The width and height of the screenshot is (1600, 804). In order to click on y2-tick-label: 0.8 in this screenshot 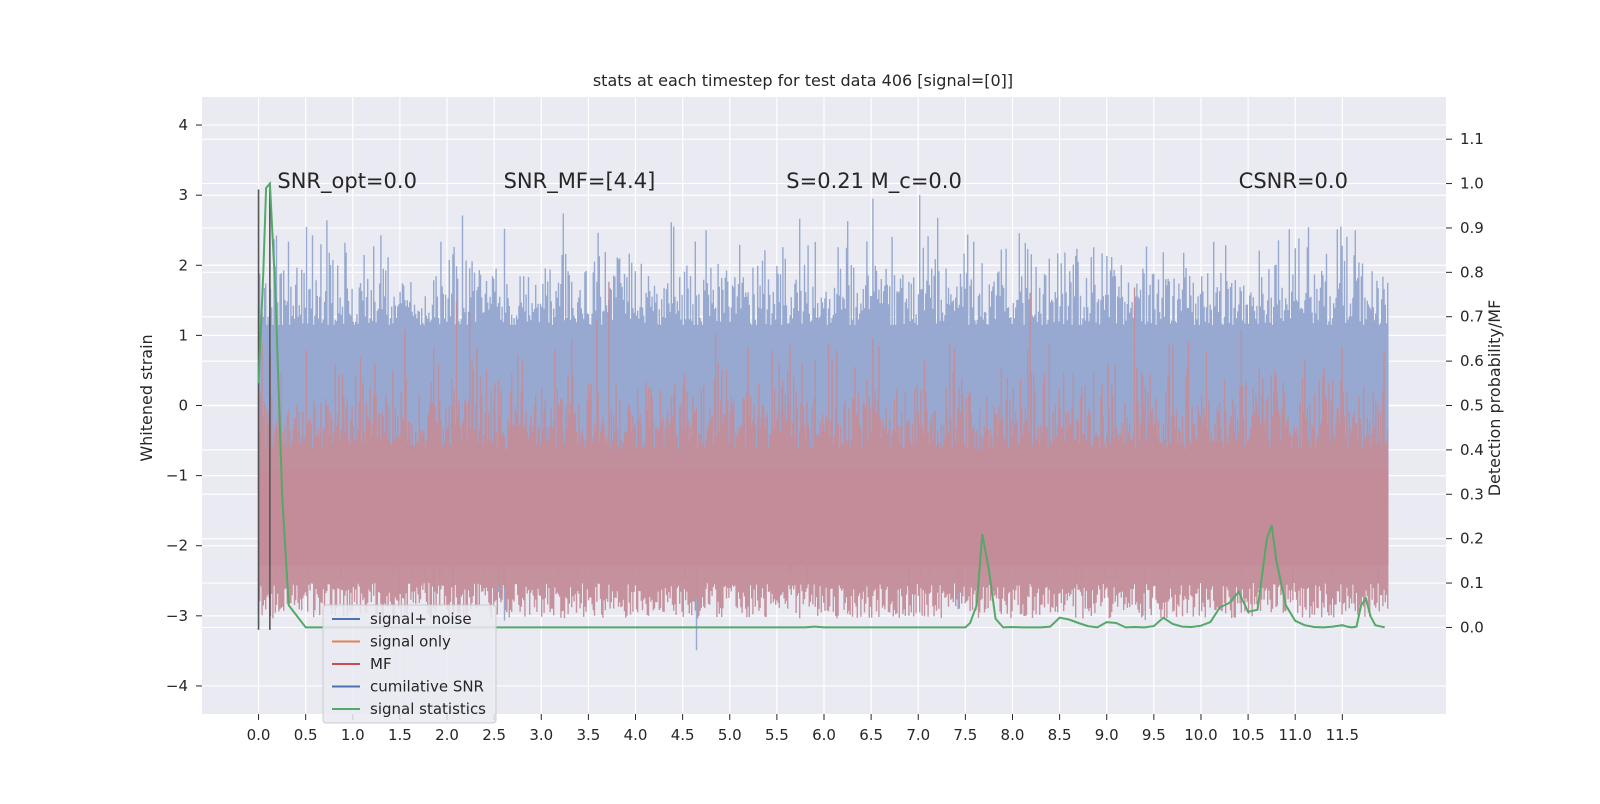, I will do `click(1472, 272)`.